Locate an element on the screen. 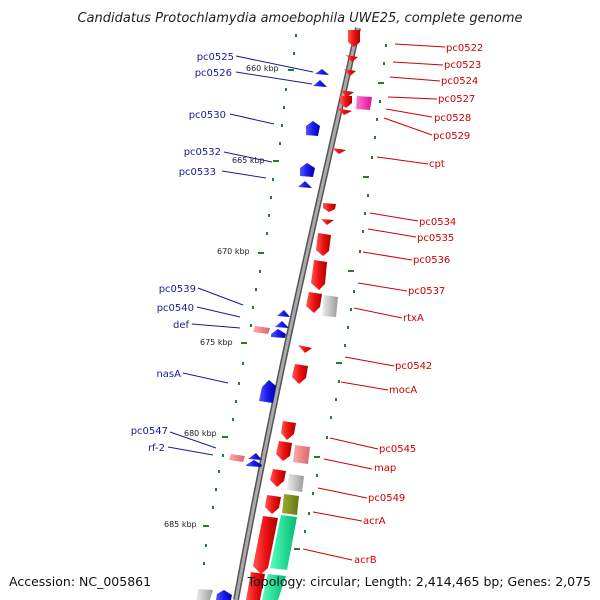  gene-next-grey is located at coordinates (204, 594).